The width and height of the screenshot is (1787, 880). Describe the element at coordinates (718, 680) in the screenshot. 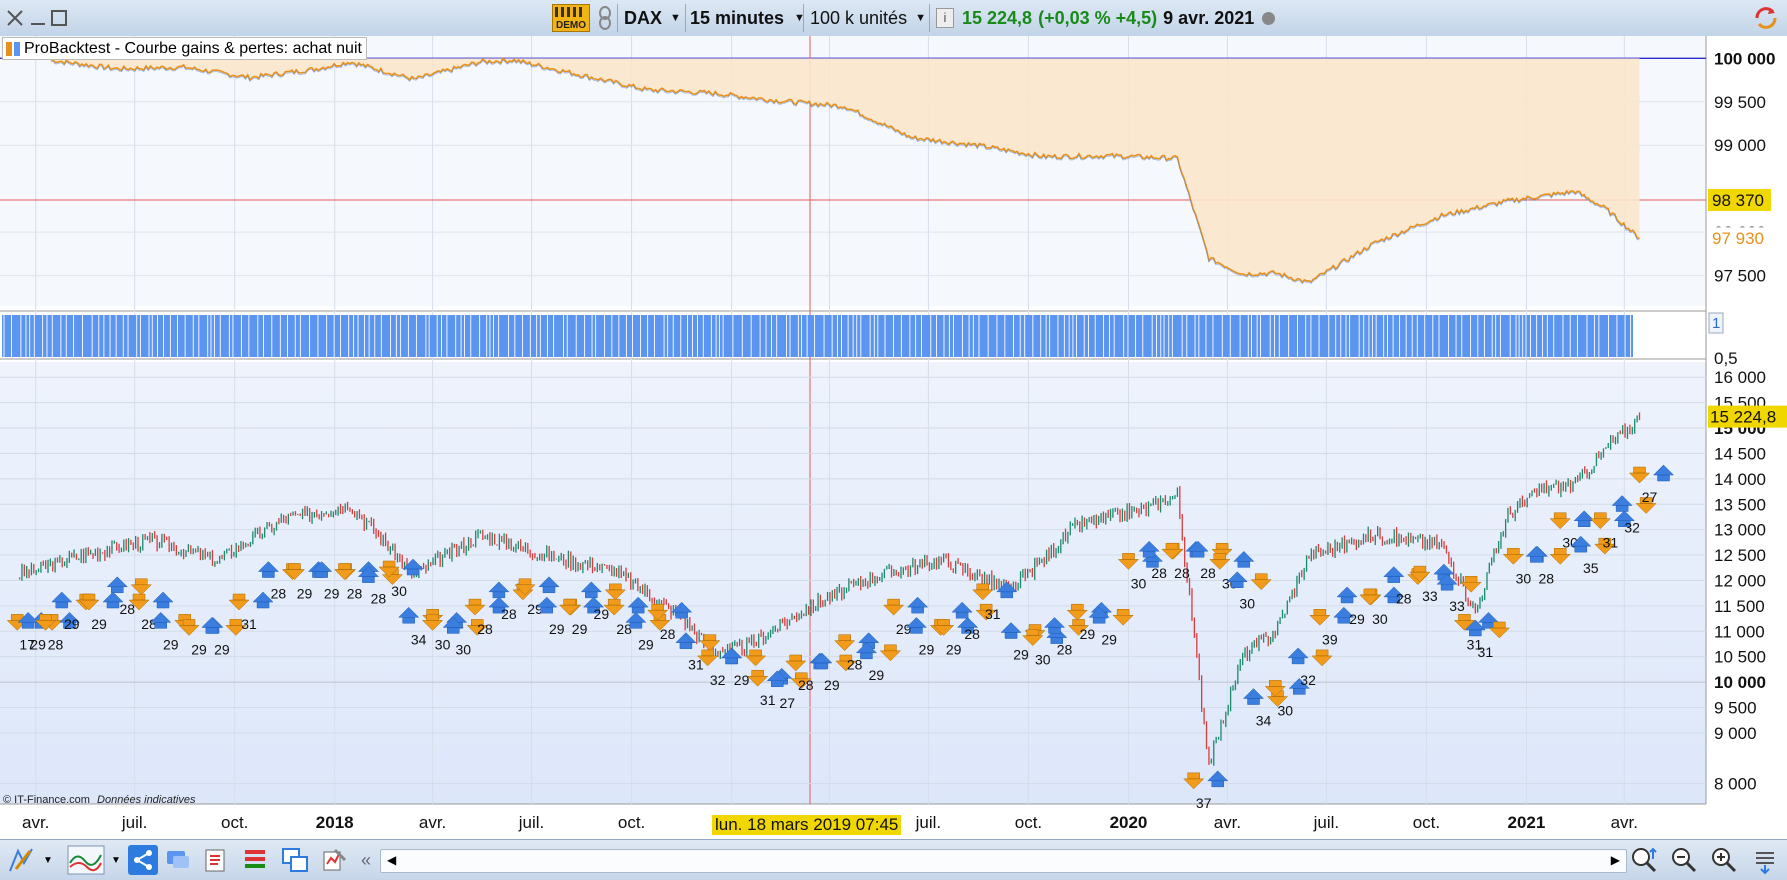

I see `signal-label: 32` at that location.